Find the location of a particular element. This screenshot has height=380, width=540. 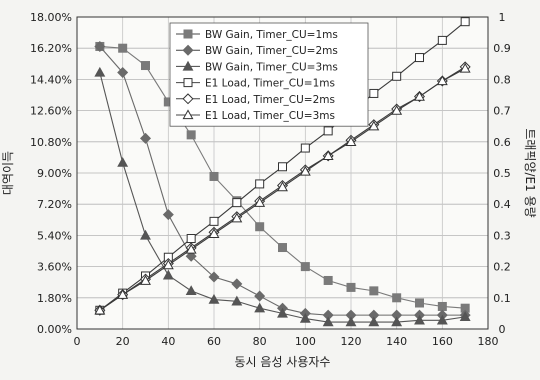

y-right-tick-label: 0.5 is located at coordinates (502, 173).